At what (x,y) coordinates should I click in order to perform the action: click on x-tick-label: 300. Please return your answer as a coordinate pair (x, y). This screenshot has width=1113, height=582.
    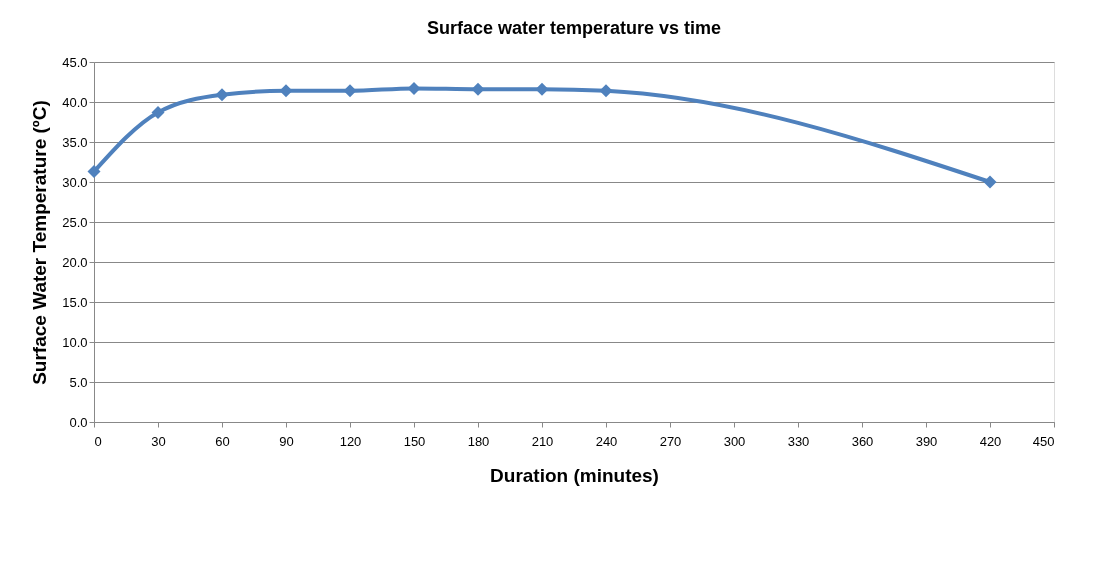
    Looking at the image, I should click on (734, 441).